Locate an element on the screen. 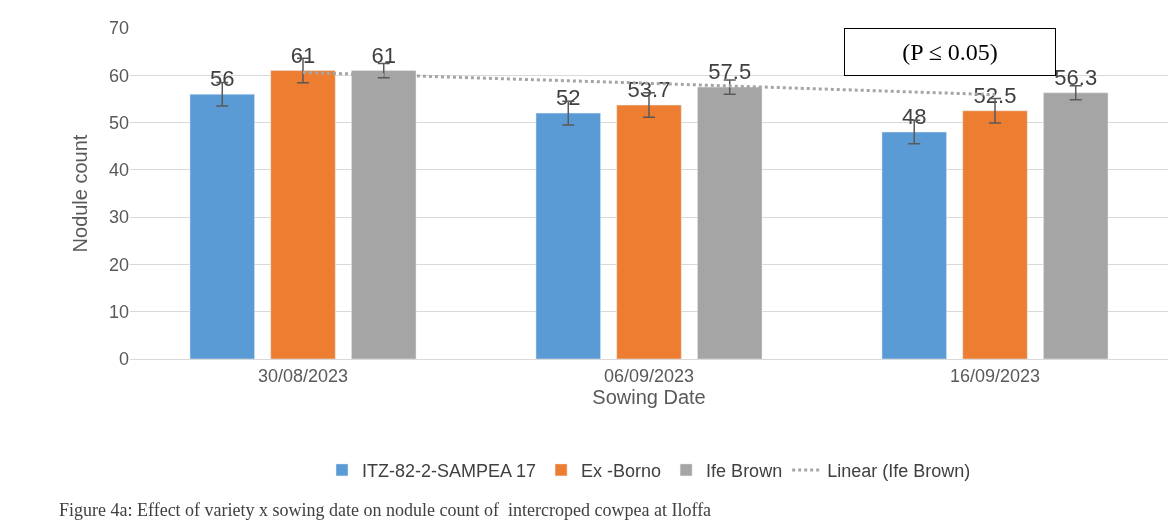 Image resolution: width=1176 pixels, height=531 pixels. y-tick-label: 10 is located at coordinates (118, 312).